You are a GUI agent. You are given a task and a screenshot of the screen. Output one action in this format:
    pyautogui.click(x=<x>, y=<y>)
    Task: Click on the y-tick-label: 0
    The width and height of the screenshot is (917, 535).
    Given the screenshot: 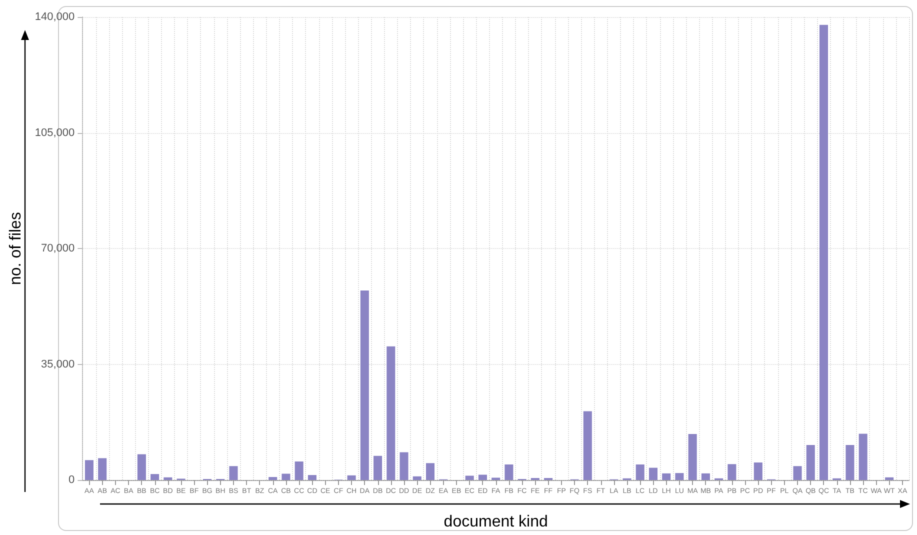 What is the action you would take?
    pyautogui.click(x=71, y=480)
    